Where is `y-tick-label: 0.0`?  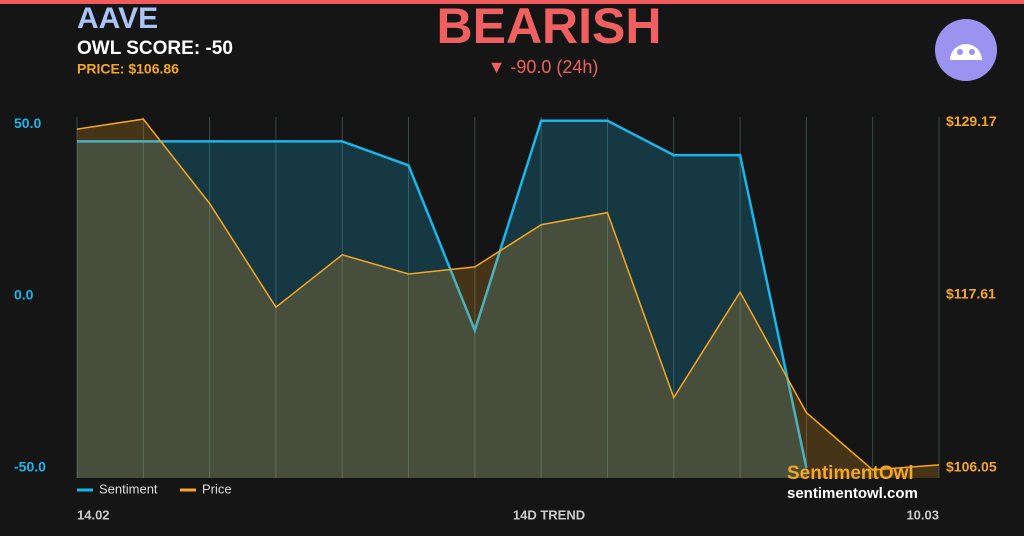 y-tick-label: 0.0 is located at coordinates (24, 295).